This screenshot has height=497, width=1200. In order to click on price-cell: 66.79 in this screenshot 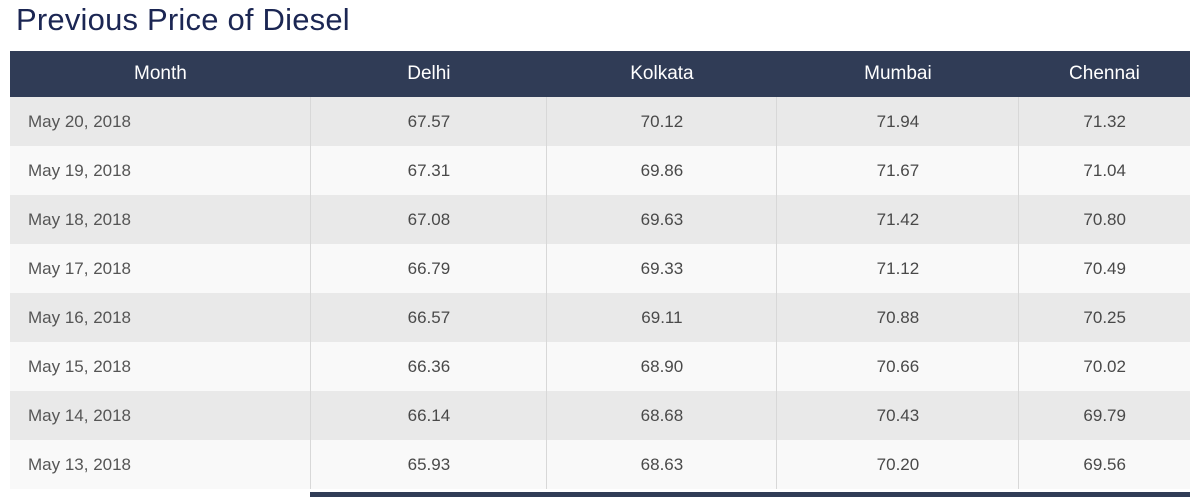, I will do `click(428, 268)`.